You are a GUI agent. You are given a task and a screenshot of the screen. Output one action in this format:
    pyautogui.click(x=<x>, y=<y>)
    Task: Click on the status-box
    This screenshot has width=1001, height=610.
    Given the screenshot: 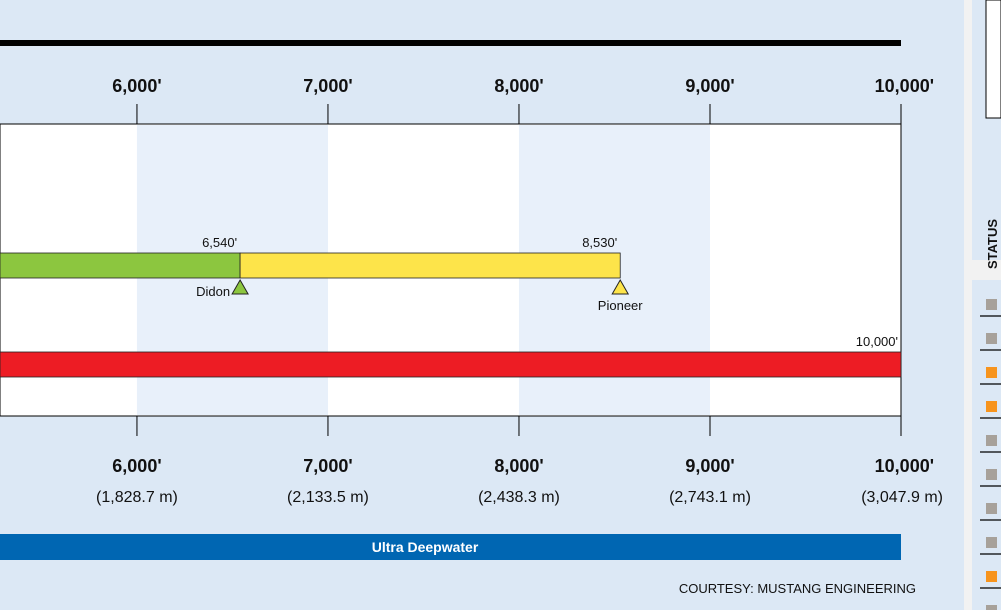 What is the action you would take?
    pyautogui.click(x=993, y=59)
    